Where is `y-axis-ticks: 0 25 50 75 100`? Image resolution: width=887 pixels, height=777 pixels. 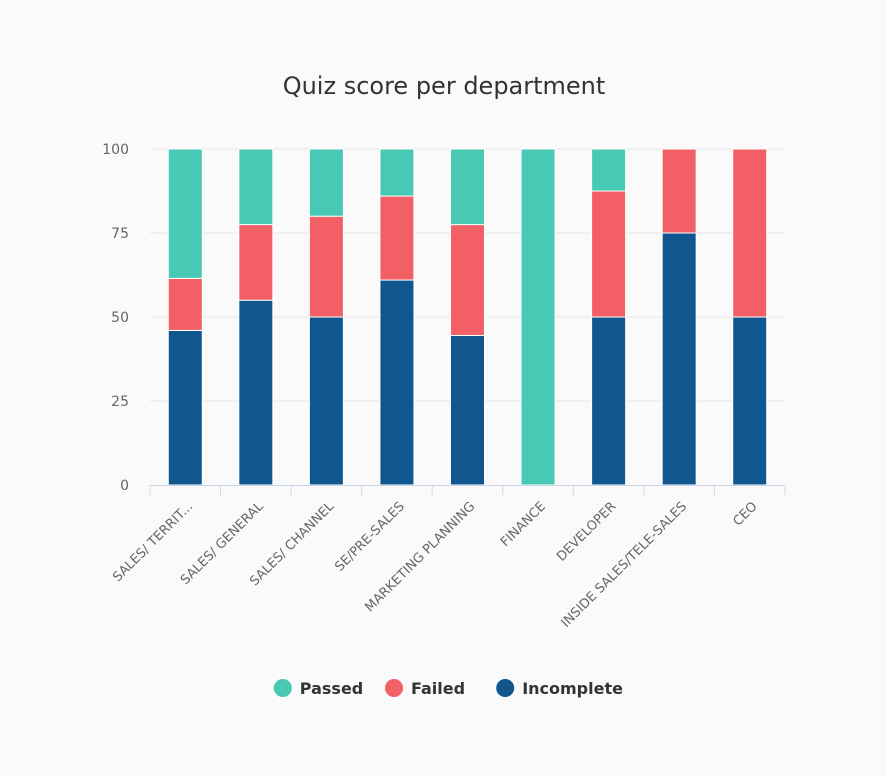
y-axis-ticks: 0 25 50 75 100 is located at coordinates (115, 318).